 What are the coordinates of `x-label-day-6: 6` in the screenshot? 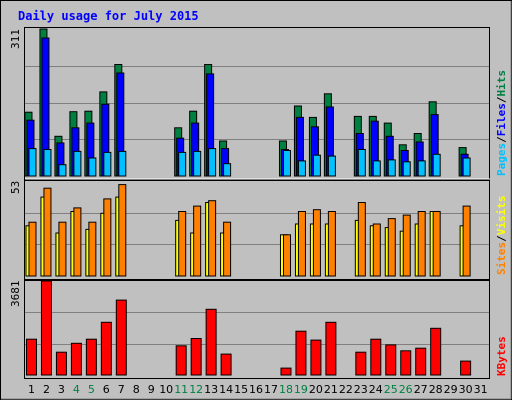 It's located at (106, 389).